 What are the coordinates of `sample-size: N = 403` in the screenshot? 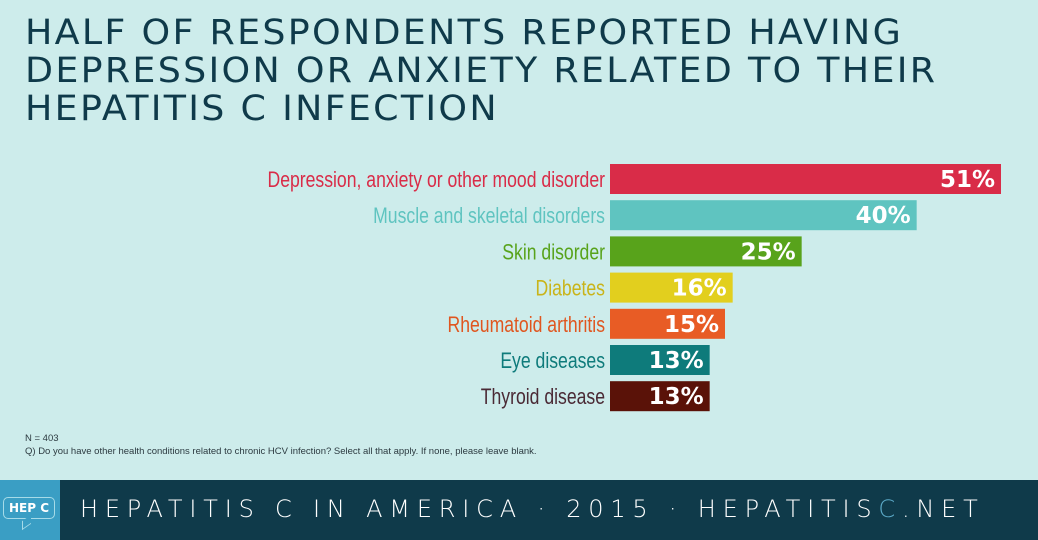 It's located at (42, 438).